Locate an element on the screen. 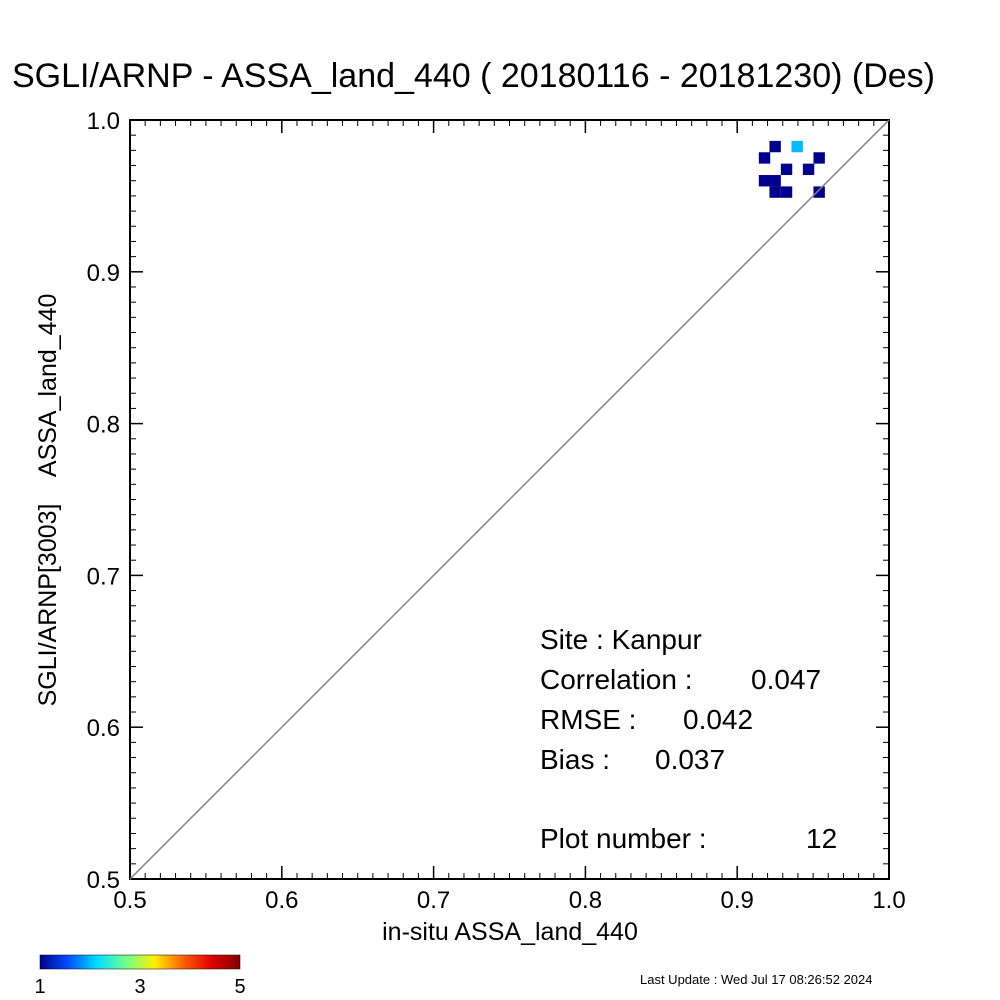  x-tick-label: 0.6 is located at coordinates (281, 900).